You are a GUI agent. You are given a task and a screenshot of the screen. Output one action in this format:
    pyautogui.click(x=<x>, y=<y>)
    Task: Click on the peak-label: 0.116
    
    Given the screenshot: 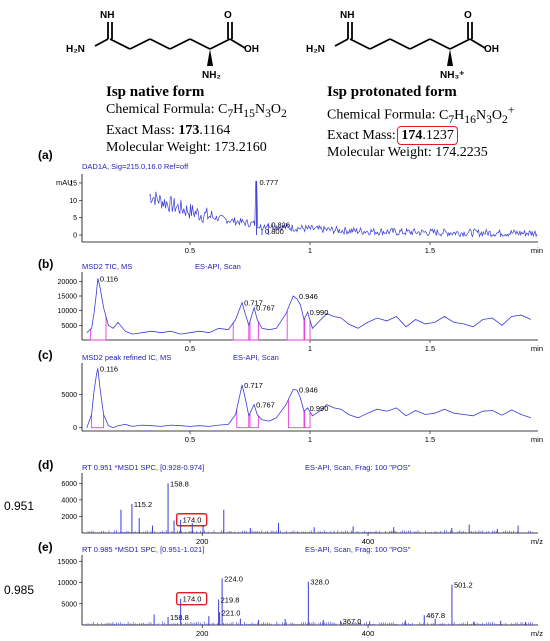 What is the action you would take?
    pyautogui.click(x=109, y=278)
    